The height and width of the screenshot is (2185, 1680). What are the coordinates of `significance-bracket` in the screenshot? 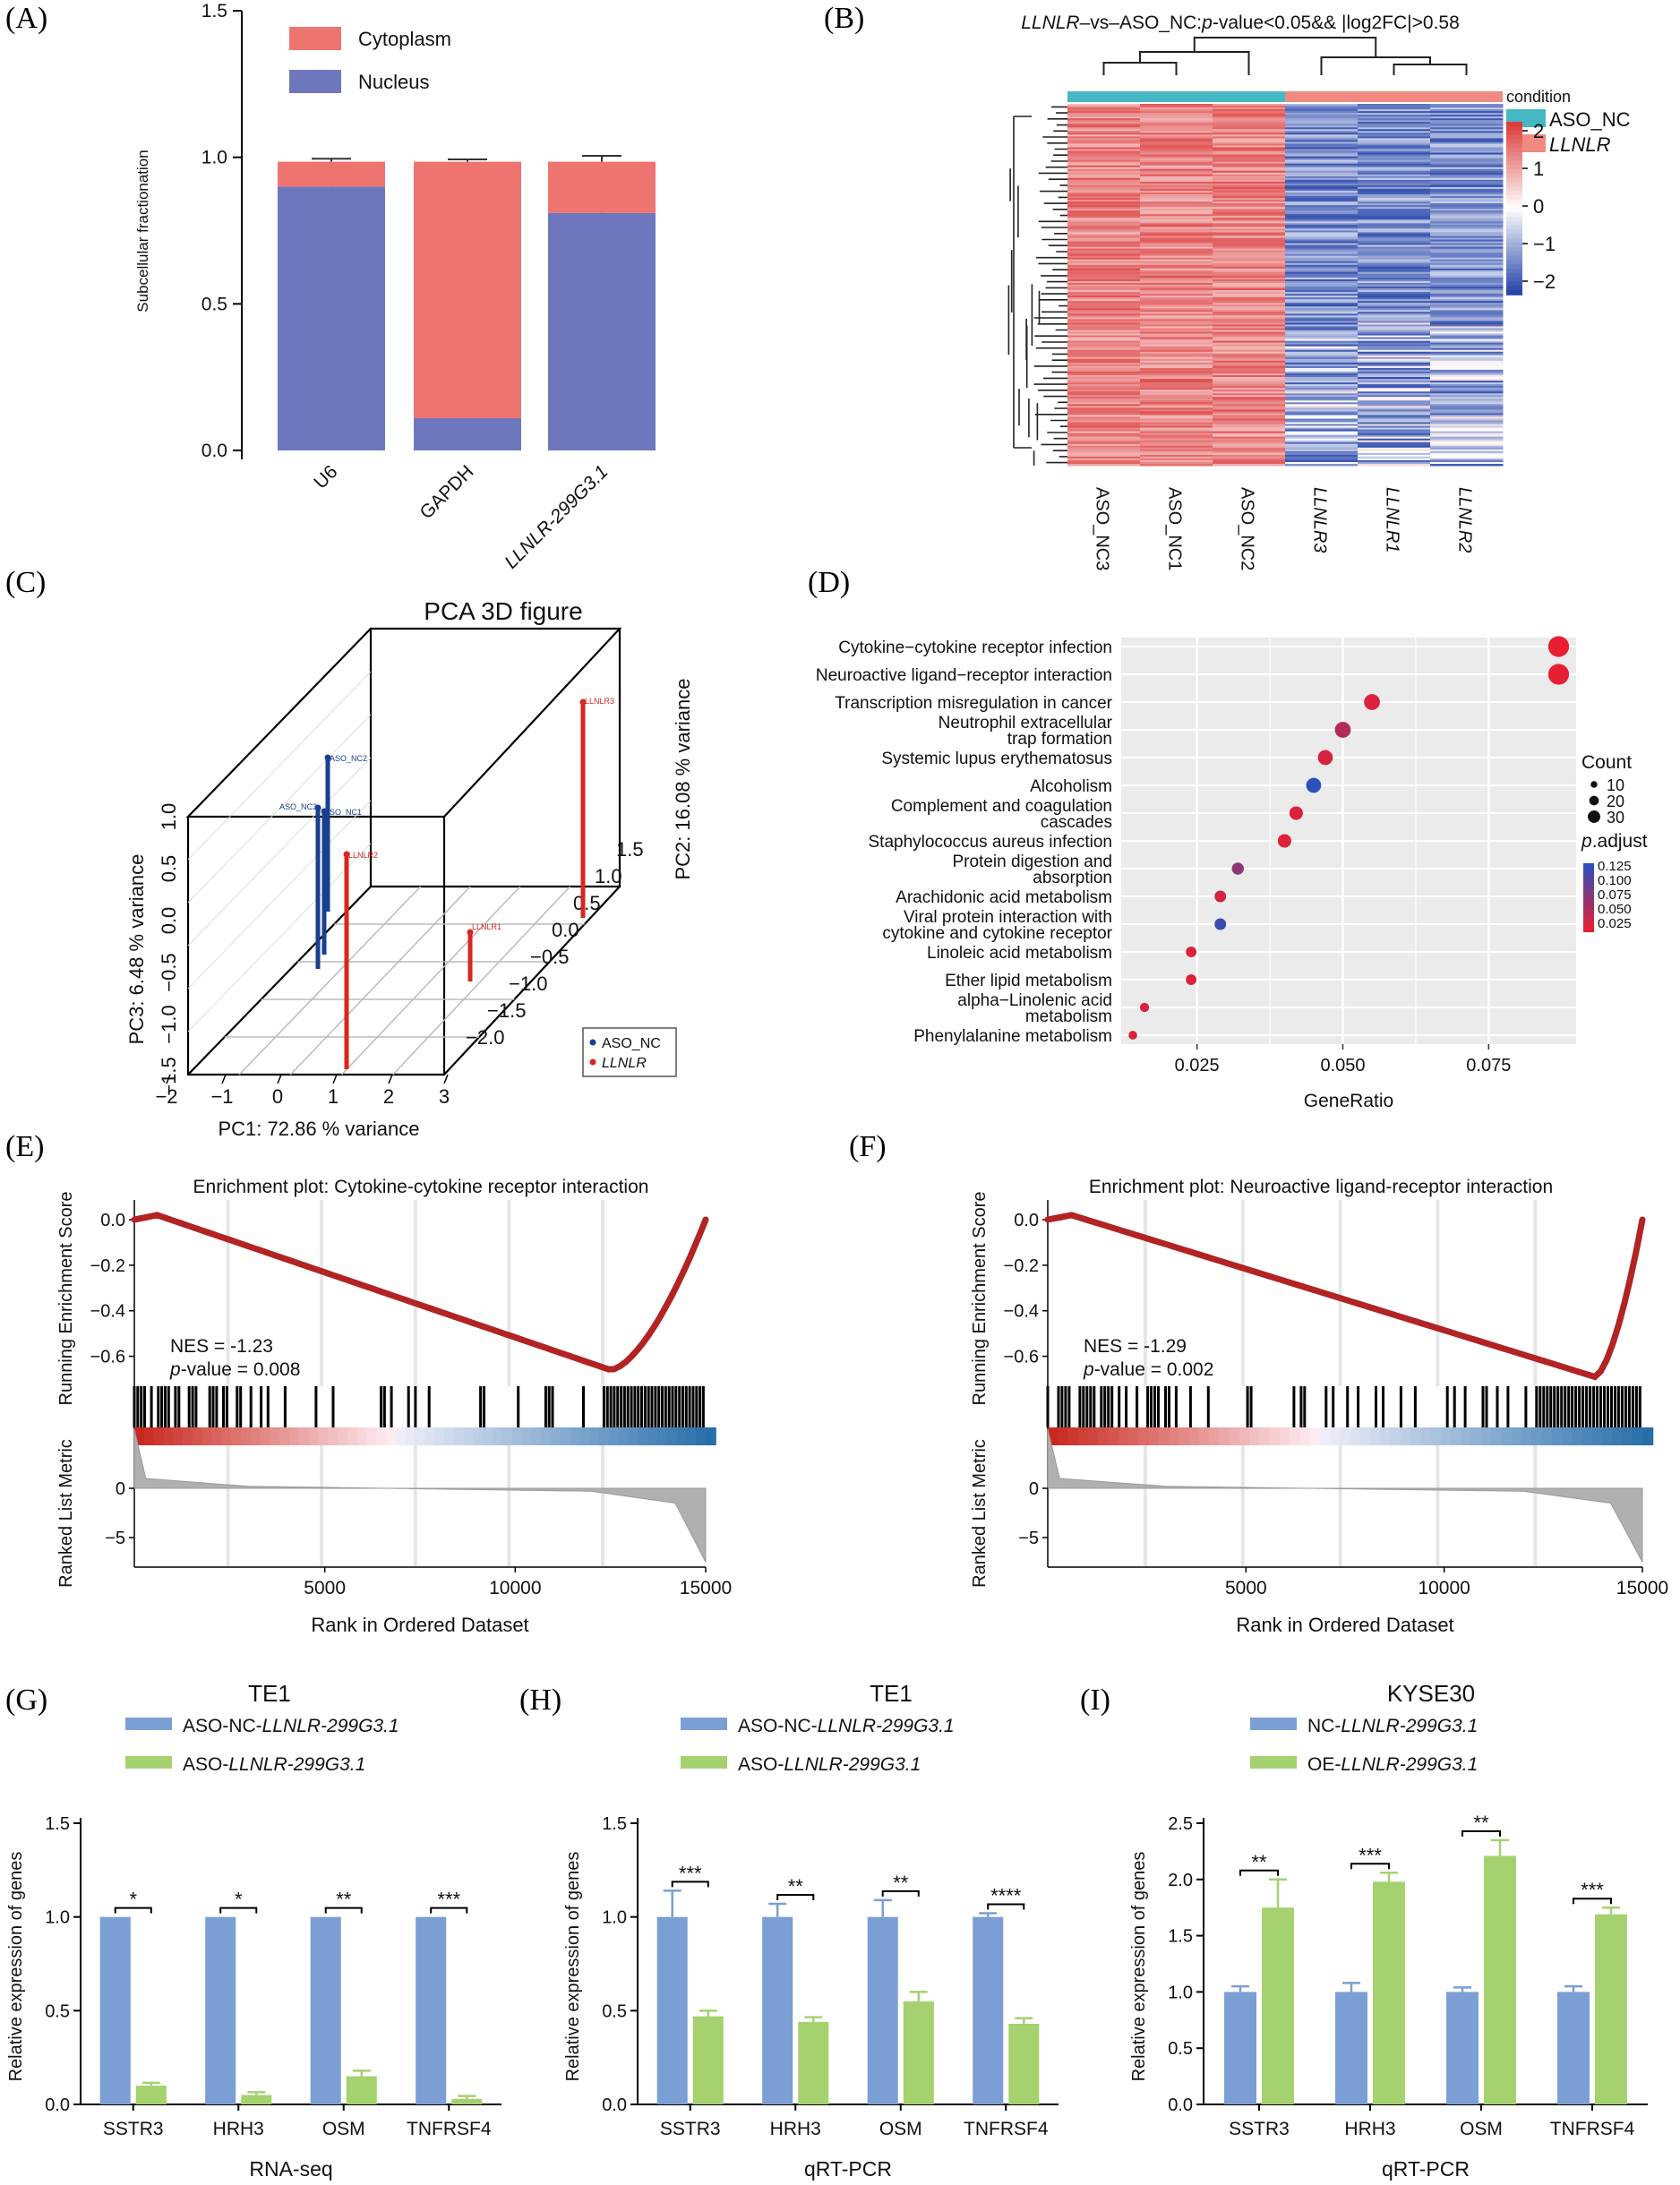 It's located at (1593, 1901).